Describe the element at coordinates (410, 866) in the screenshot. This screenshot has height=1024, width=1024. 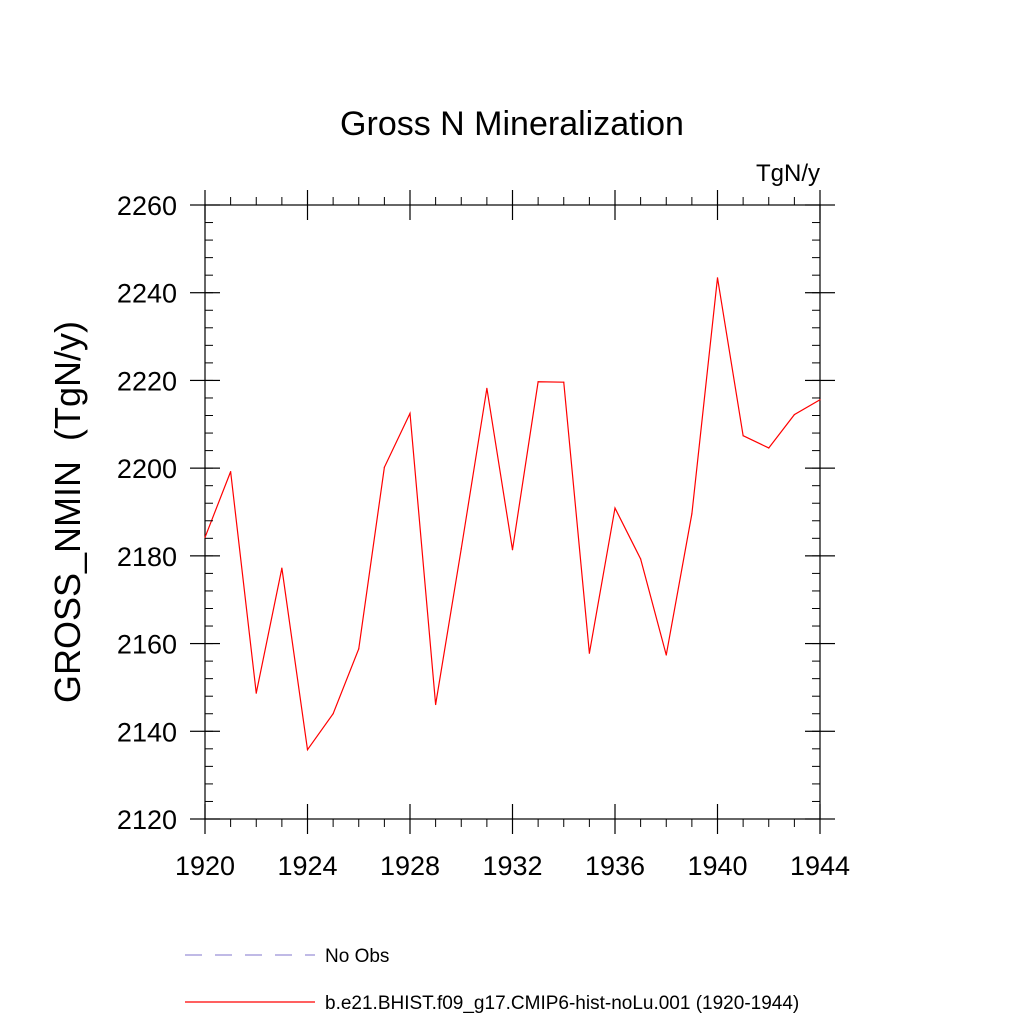
I see `x-tick-label: 1928` at that location.